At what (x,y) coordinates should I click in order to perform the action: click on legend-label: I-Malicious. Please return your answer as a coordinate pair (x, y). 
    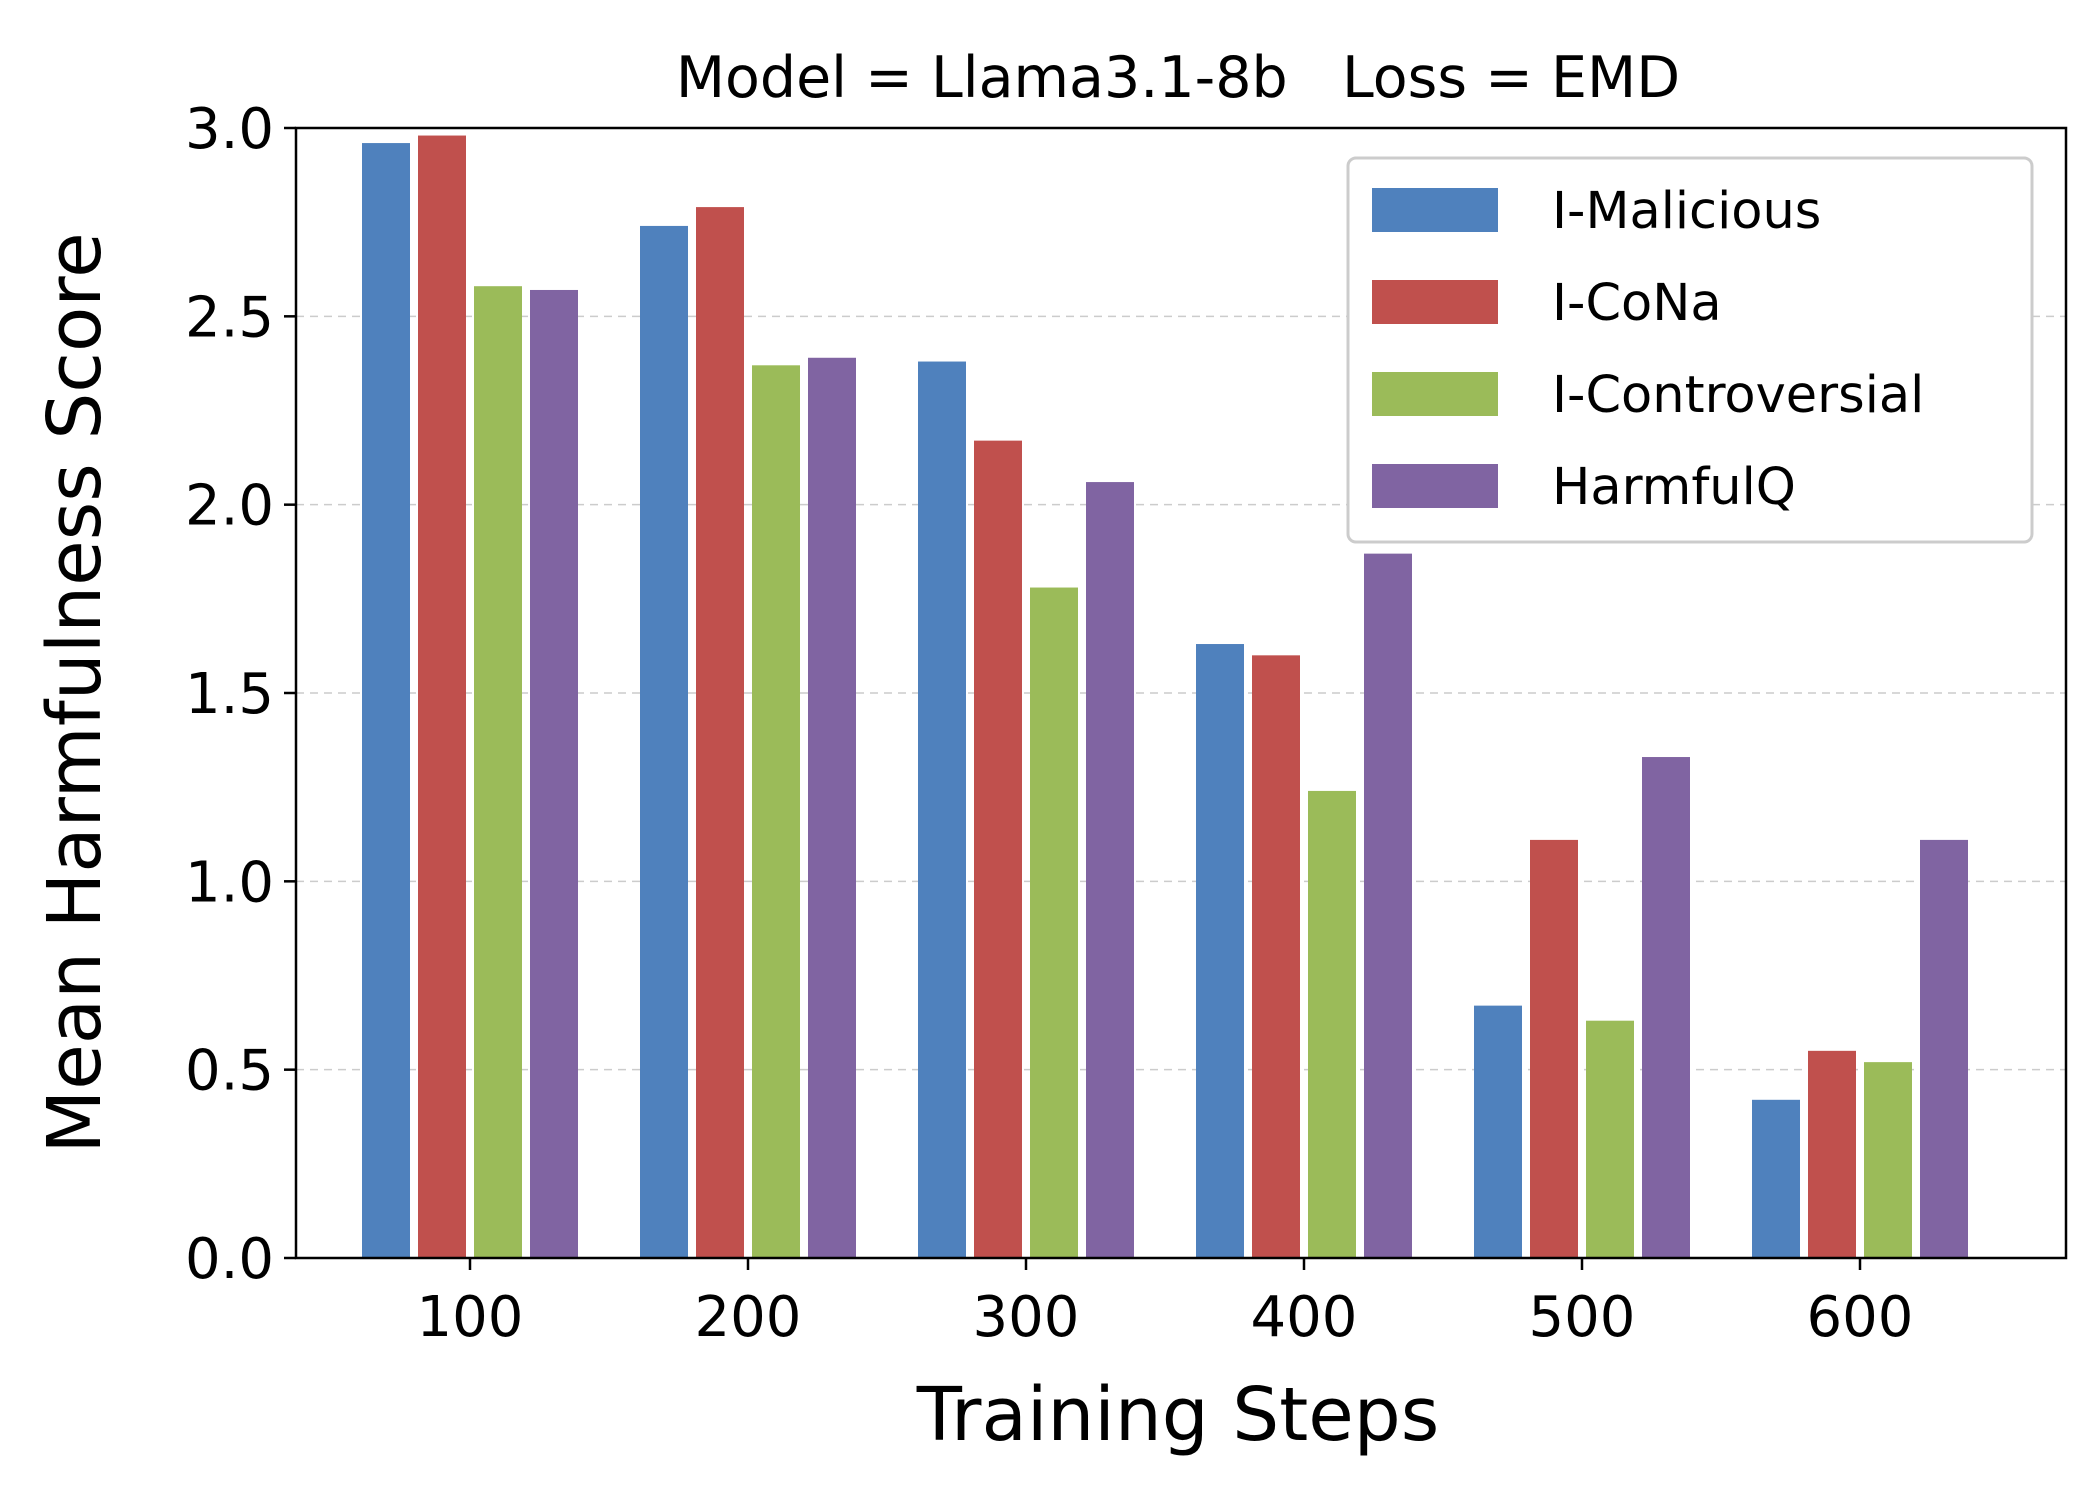
    Looking at the image, I should click on (1686, 211).